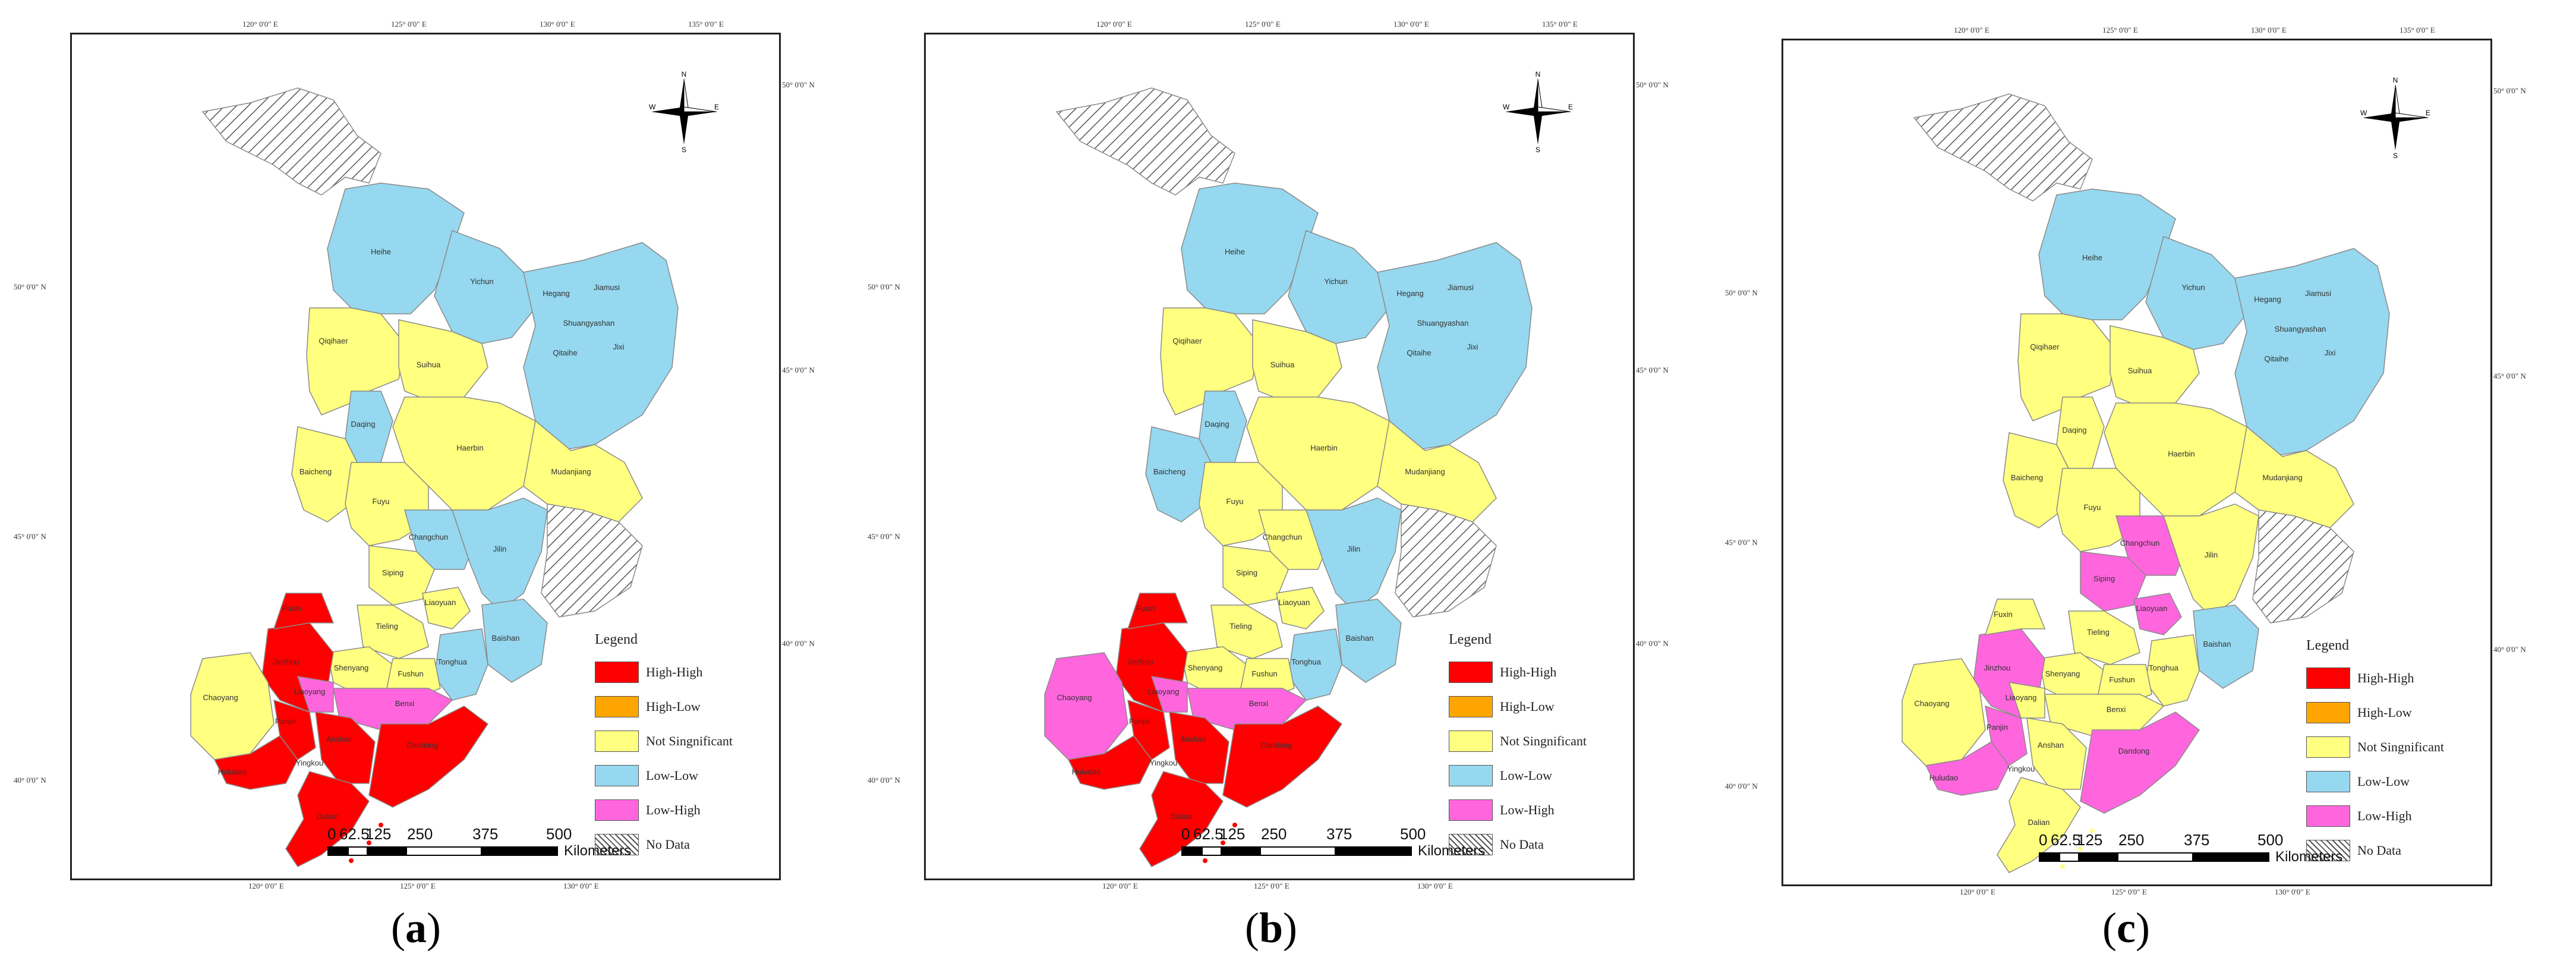 This screenshot has width=2576, height=973. What do you see at coordinates (1272, 928) in the screenshot?
I see `panel-caption: (b)` at bounding box center [1272, 928].